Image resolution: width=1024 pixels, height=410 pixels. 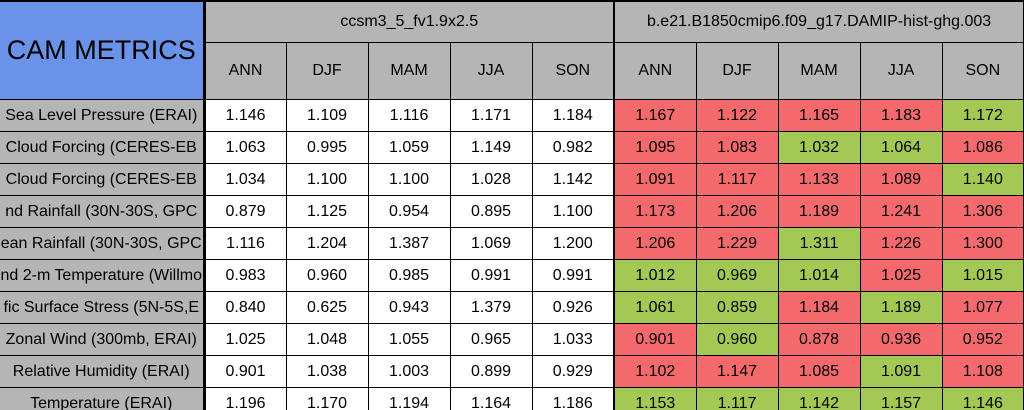 I want to click on metric-value-m1: 1.146, so click(x=245, y=115).